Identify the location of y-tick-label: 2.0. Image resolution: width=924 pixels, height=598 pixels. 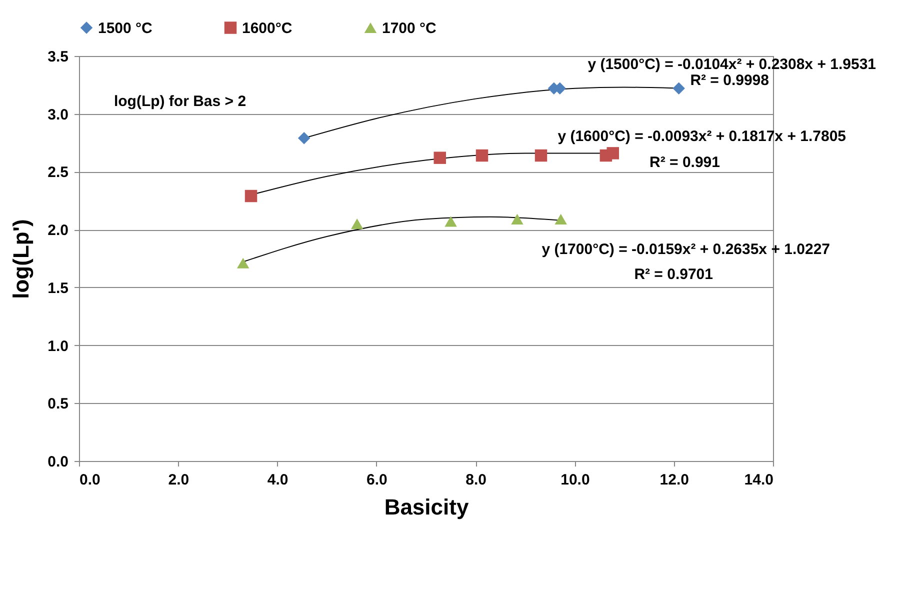
(58, 231).